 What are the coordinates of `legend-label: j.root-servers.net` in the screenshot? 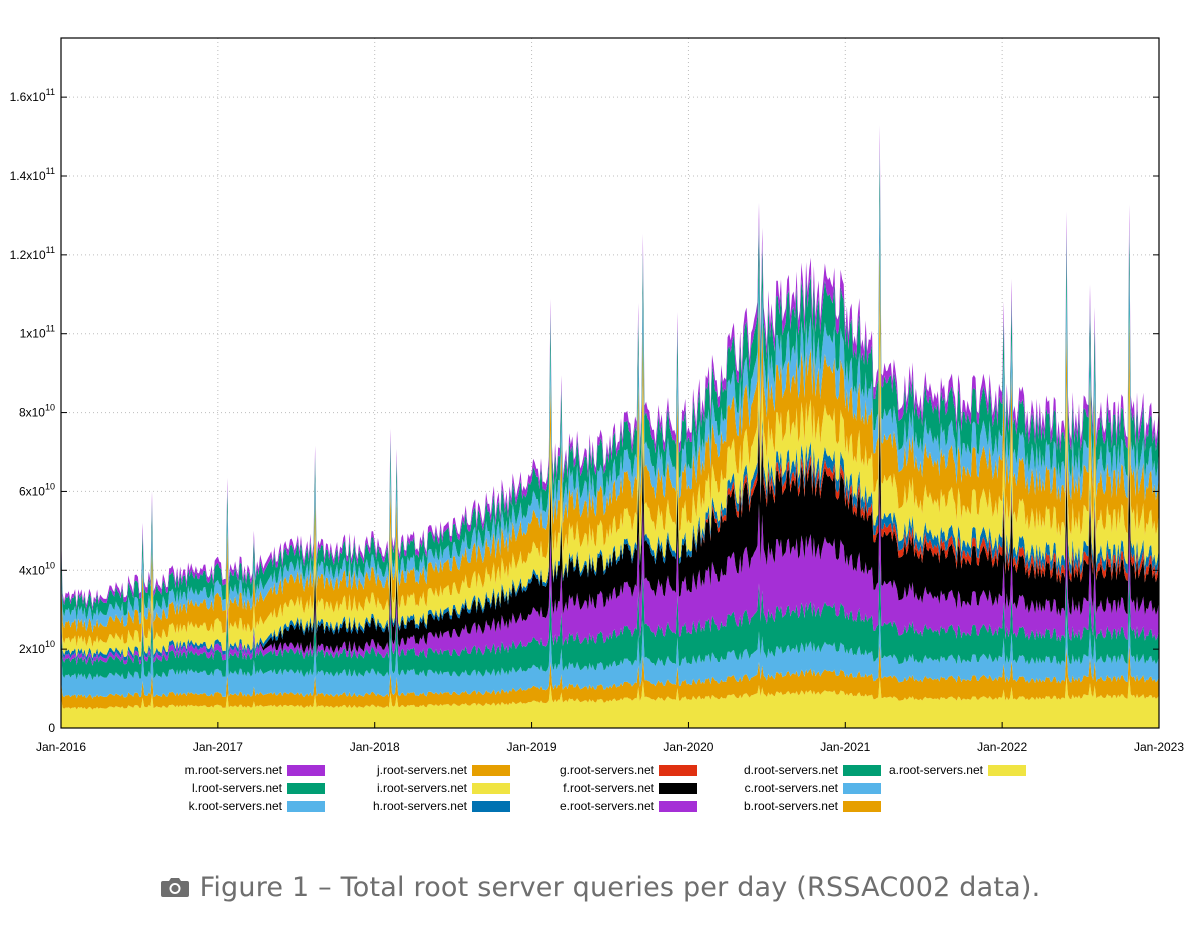 It's located at (422, 770).